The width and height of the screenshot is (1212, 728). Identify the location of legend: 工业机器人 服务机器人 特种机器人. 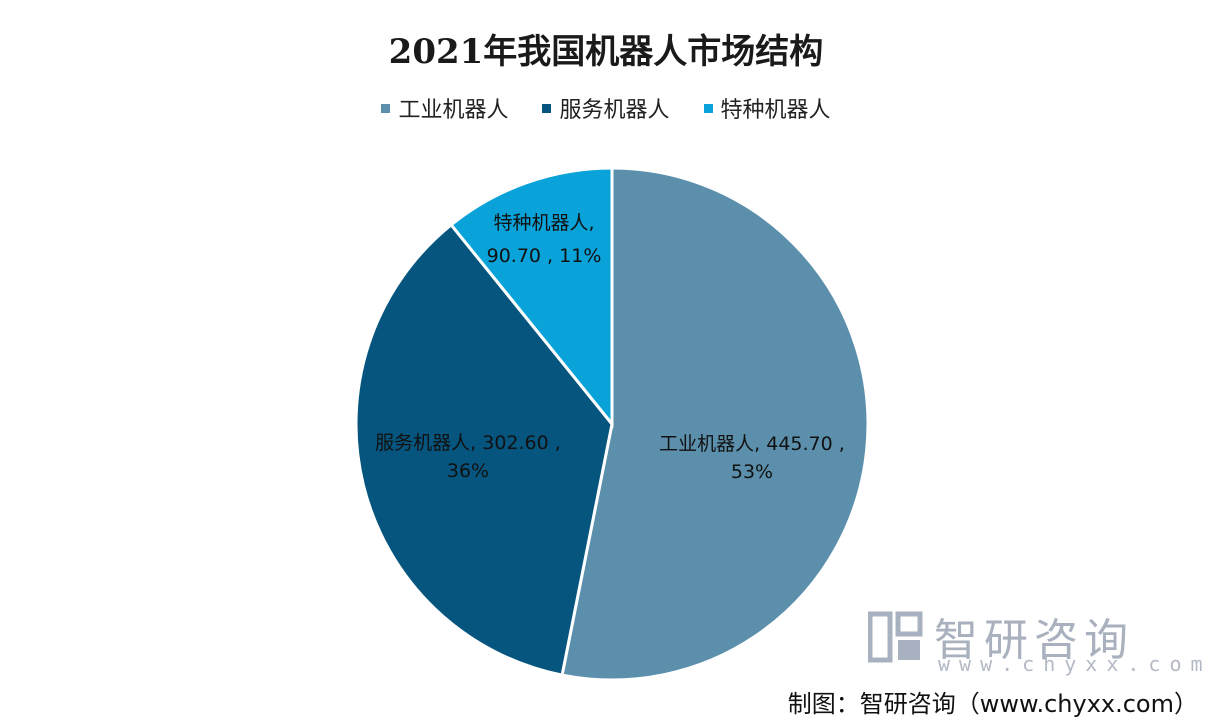
(606, 108).